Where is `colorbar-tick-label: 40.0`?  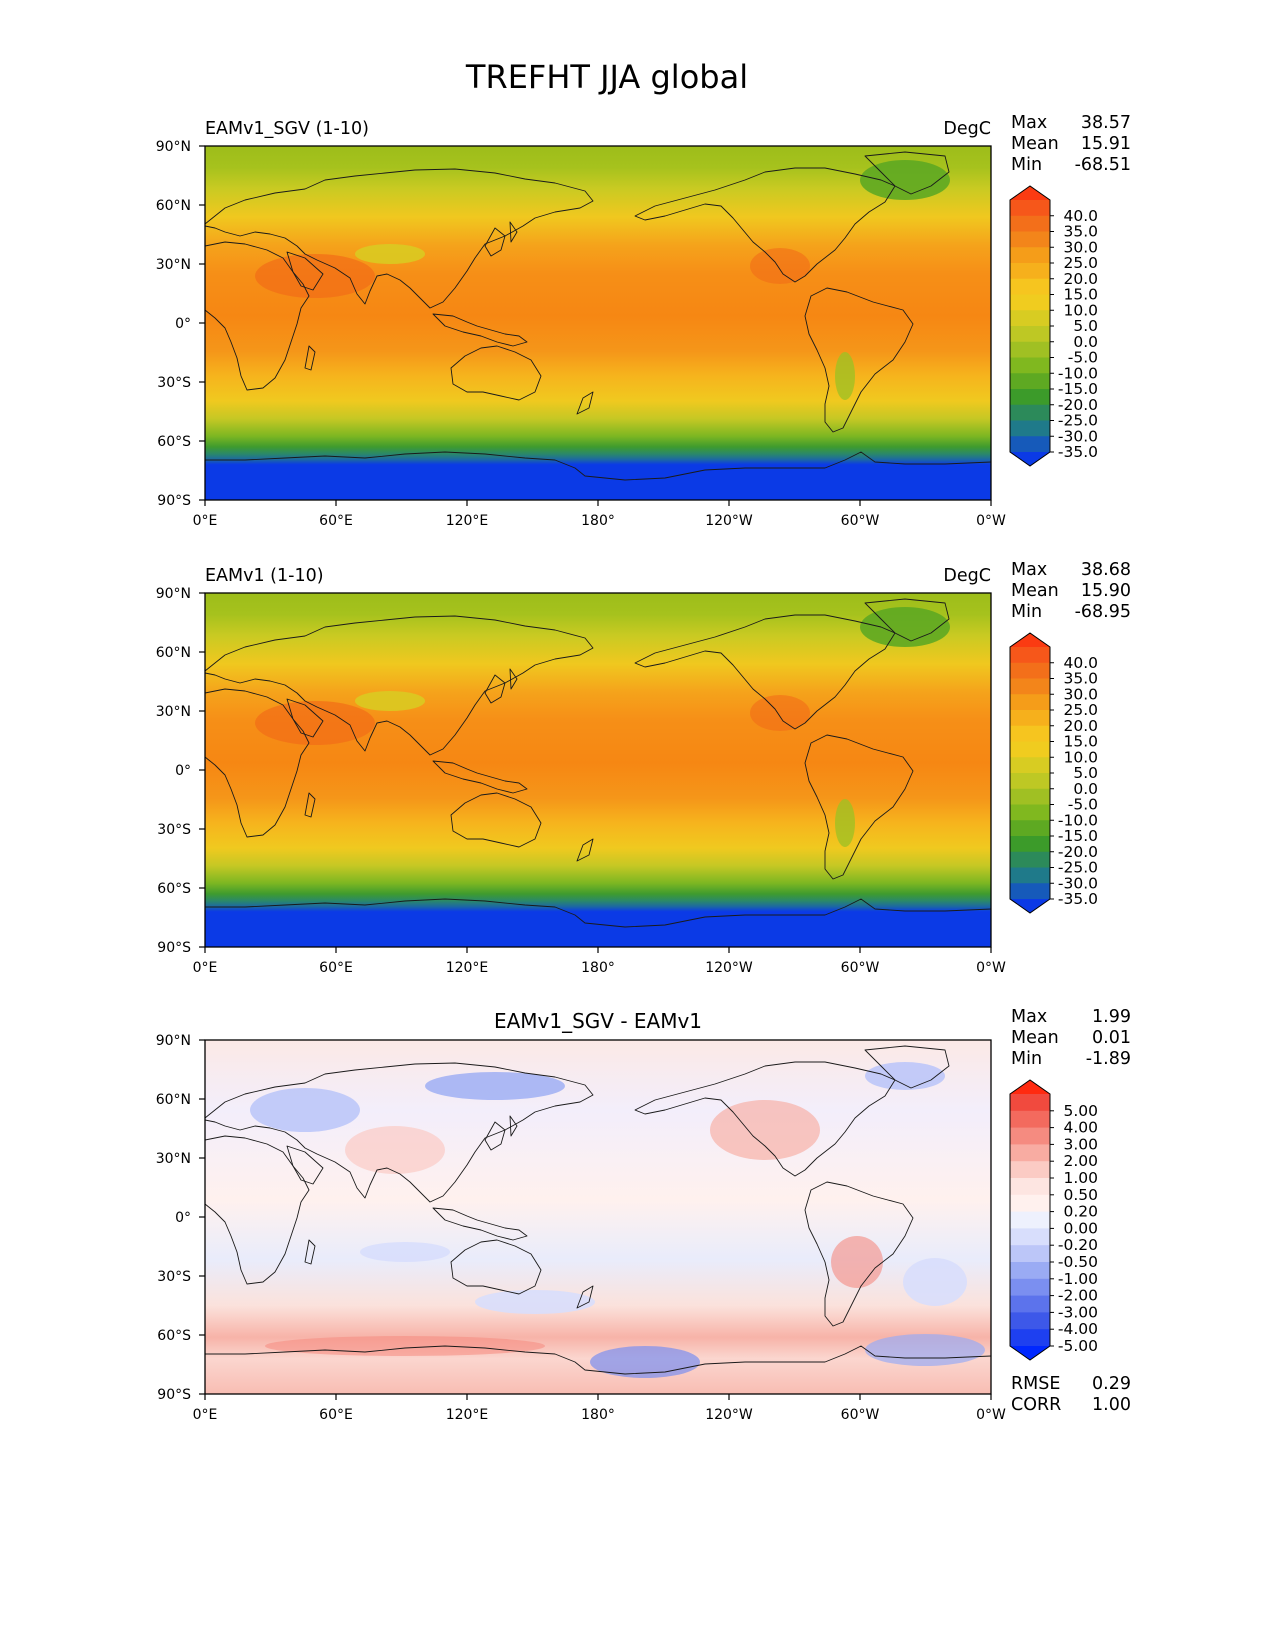
colorbar-tick-label: 40.0 is located at coordinates (1080, 663).